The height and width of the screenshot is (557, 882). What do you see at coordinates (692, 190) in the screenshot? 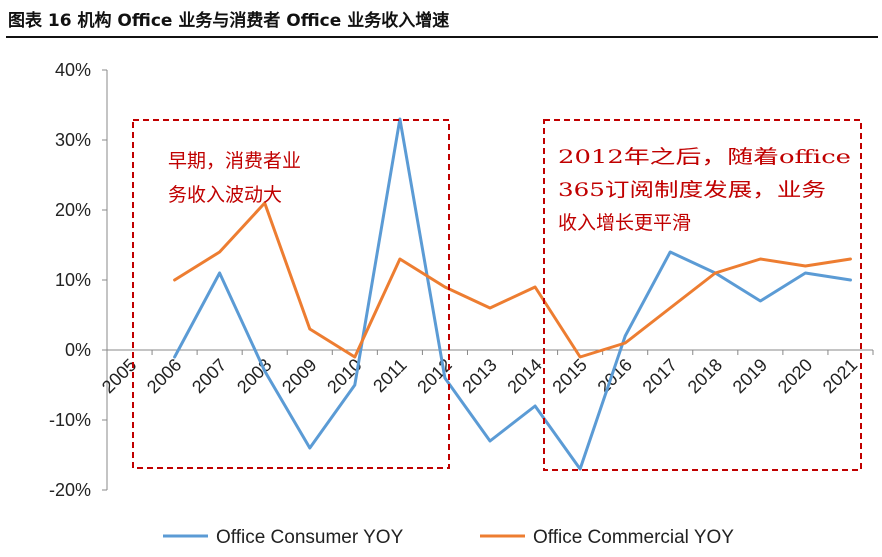
I see `annotation-late-line-2: 365订阅制度发展，业务` at bounding box center [692, 190].